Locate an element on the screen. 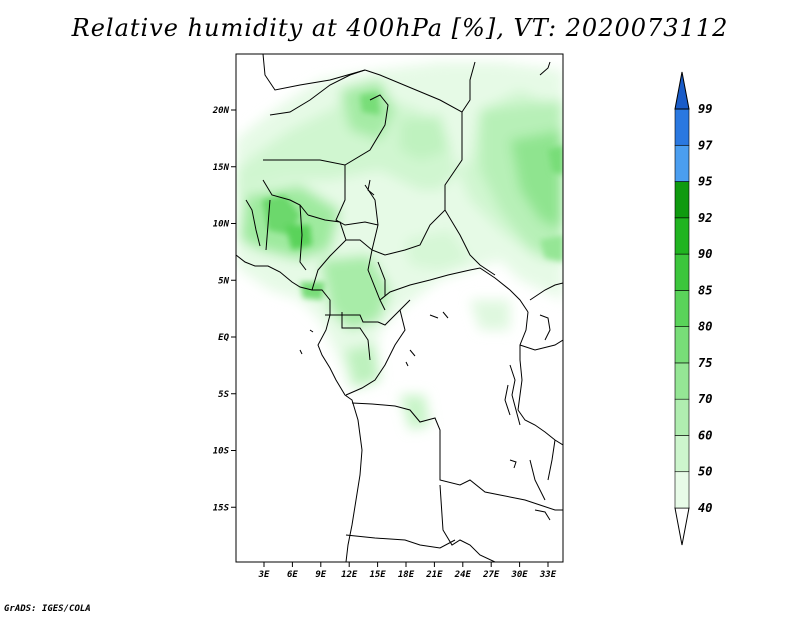 The height and width of the screenshot is (618, 800). colorbar-label: 60 is located at coordinates (705, 435).